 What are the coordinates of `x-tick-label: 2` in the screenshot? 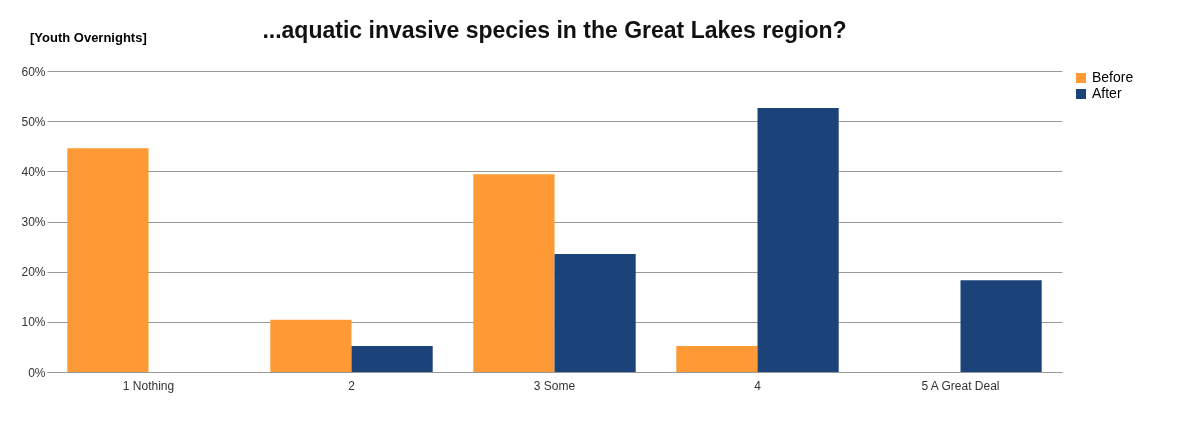 It's located at (352, 385).